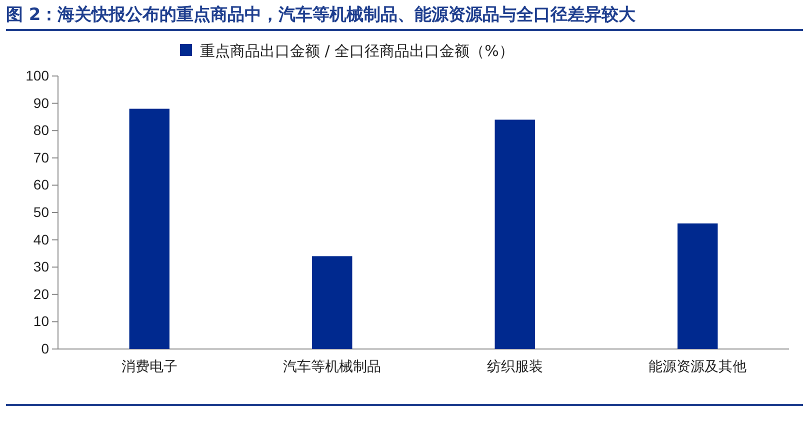 This screenshot has width=809, height=441. I want to click on x-tick-label: 消费电子, so click(149, 366).